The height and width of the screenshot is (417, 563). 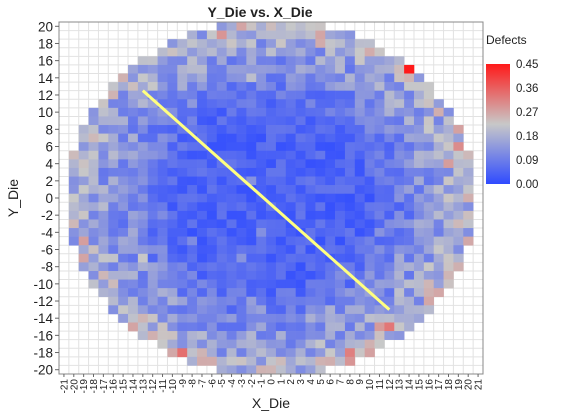 I want to click on x-tick-label: 12, so click(x=390, y=385).